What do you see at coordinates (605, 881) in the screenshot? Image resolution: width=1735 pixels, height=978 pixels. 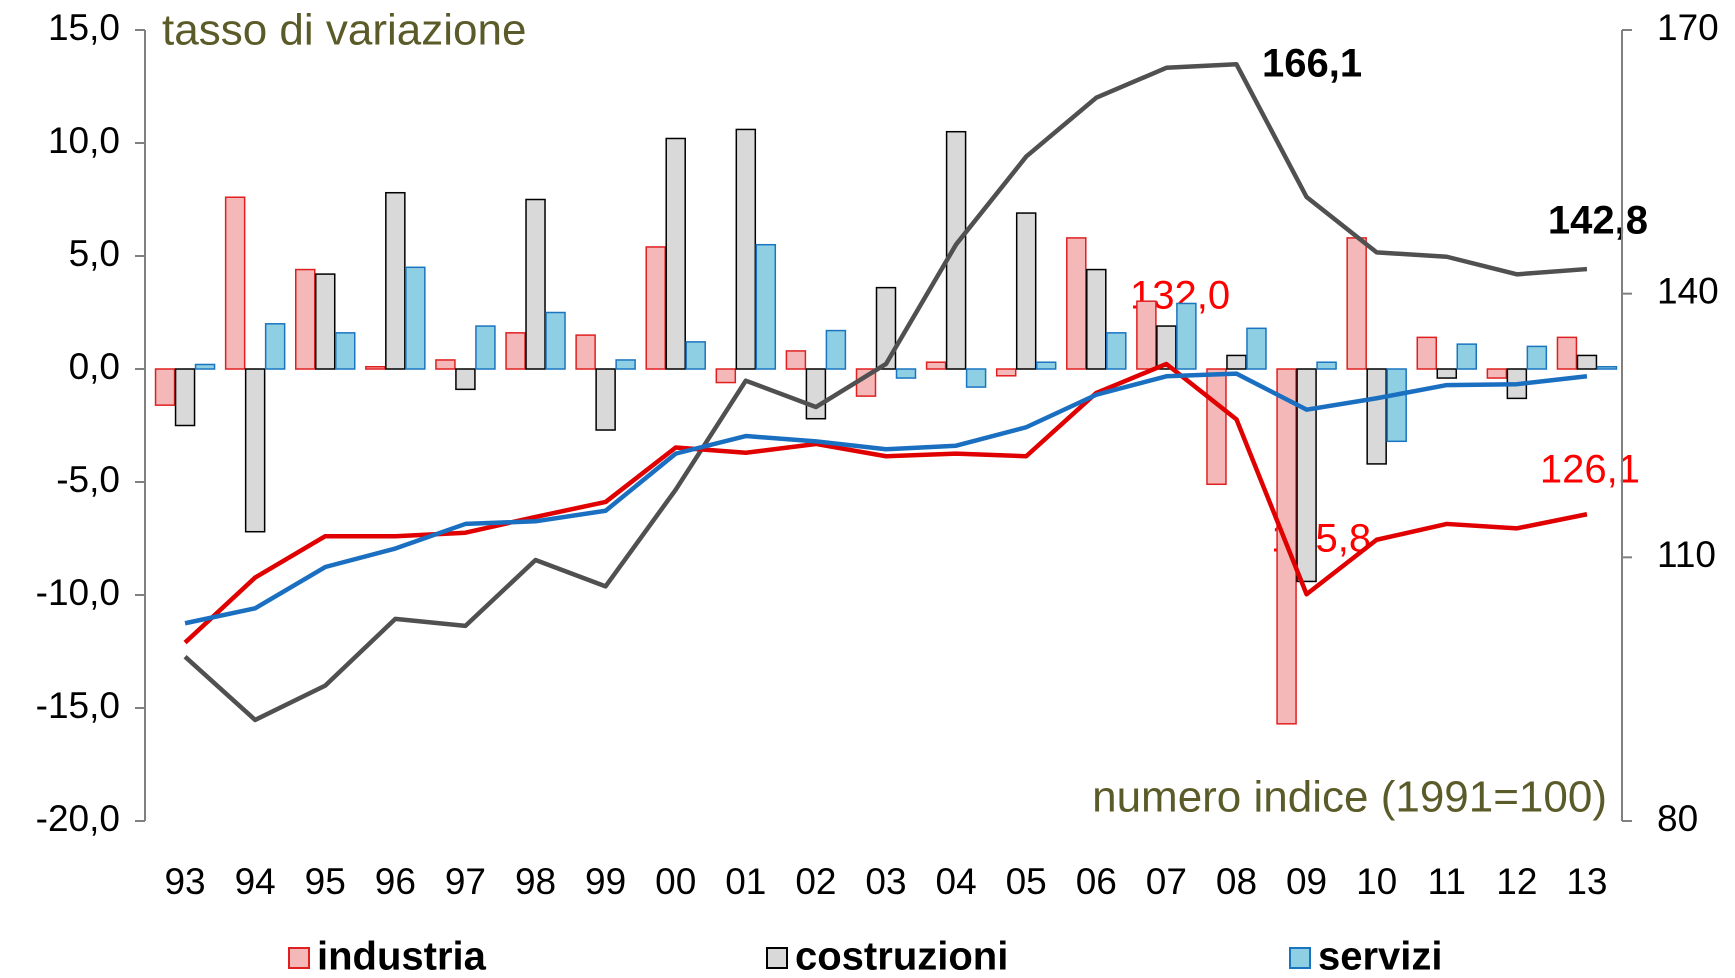 I see `x-tick-label: 99` at bounding box center [605, 881].